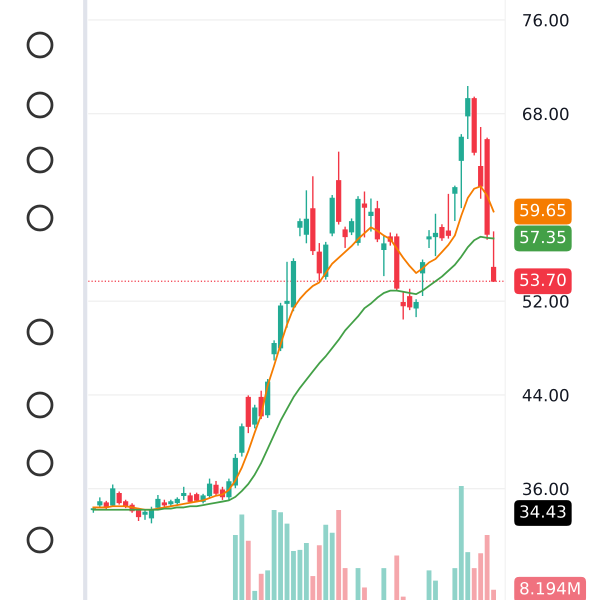 The width and height of the screenshot is (600, 600). What do you see at coordinates (545, 489) in the screenshot?
I see `y-tick-label: 36.00` at bounding box center [545, 489].